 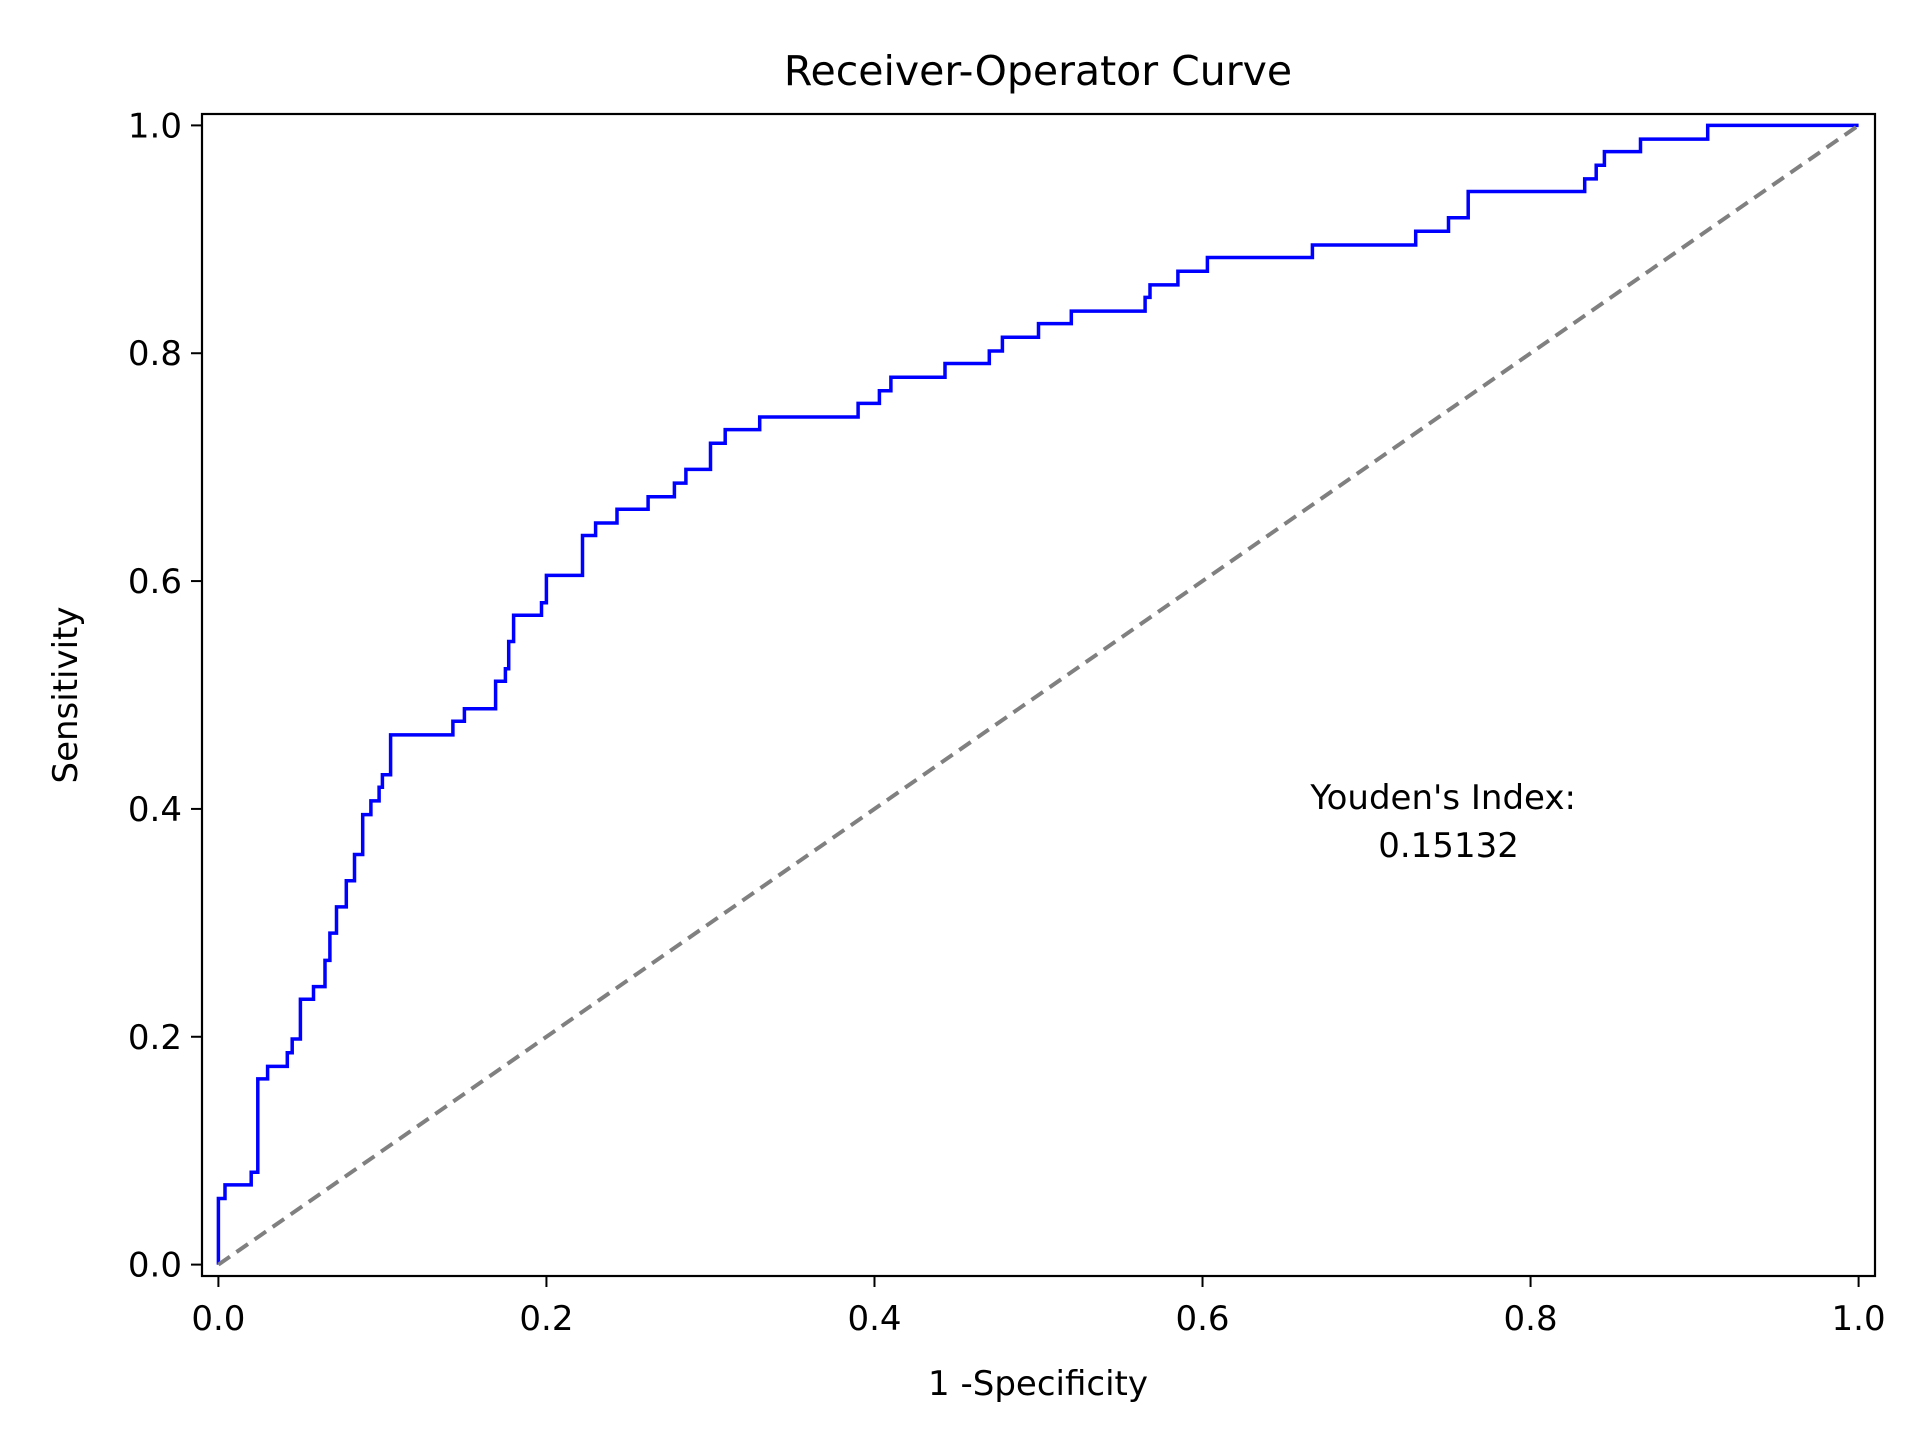 I want to click on y-axis-title: Sensitivity, so click(x=66, y=694).